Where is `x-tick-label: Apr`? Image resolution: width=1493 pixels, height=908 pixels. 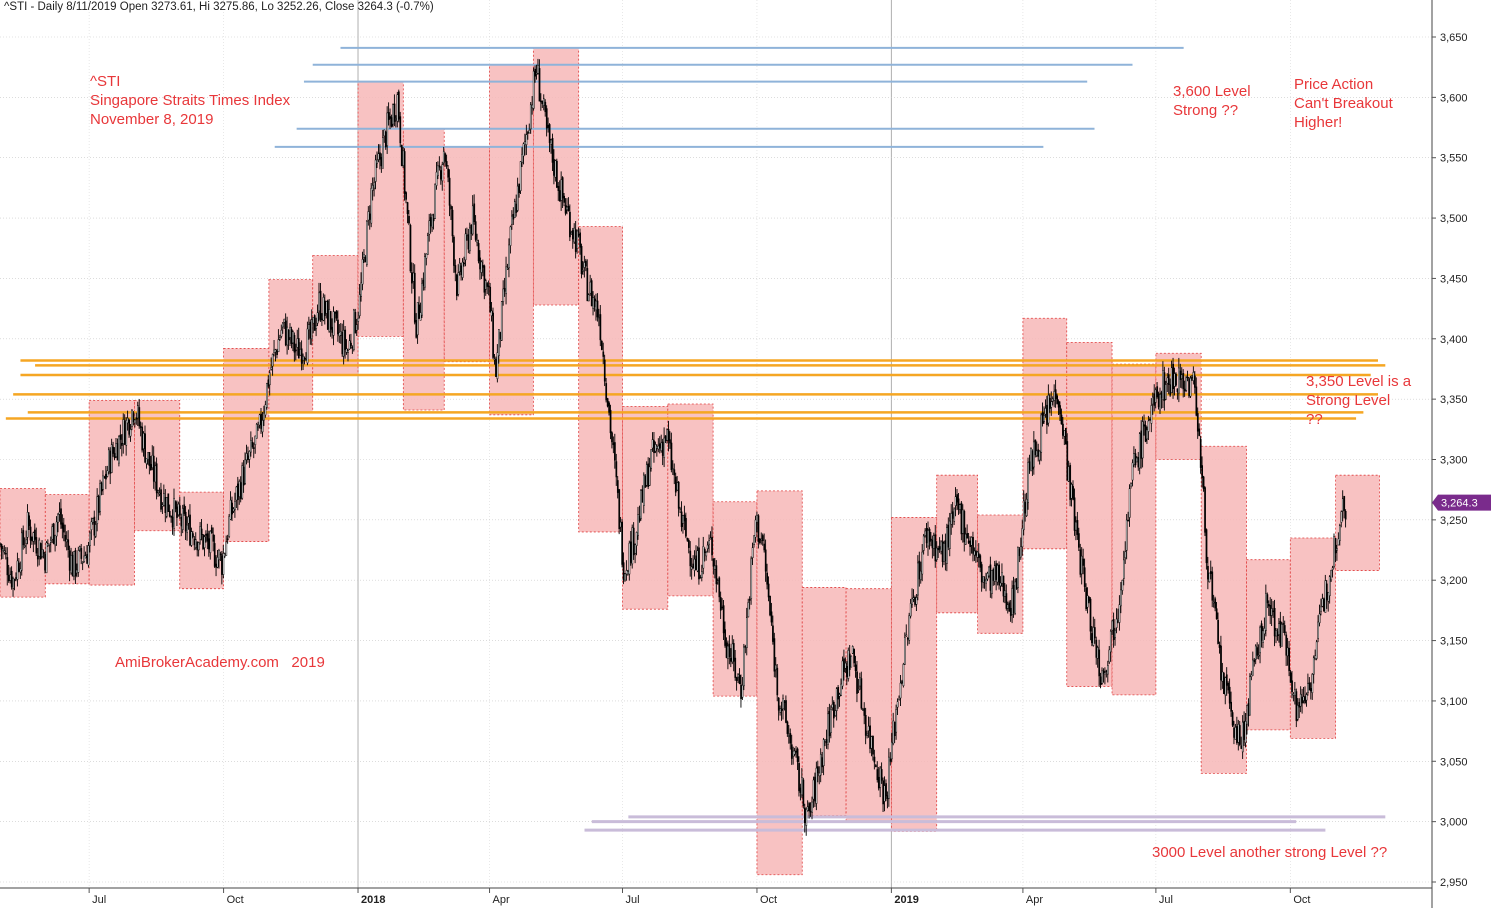
x-tick-label: Apr is located at coordinates (1034, 900).